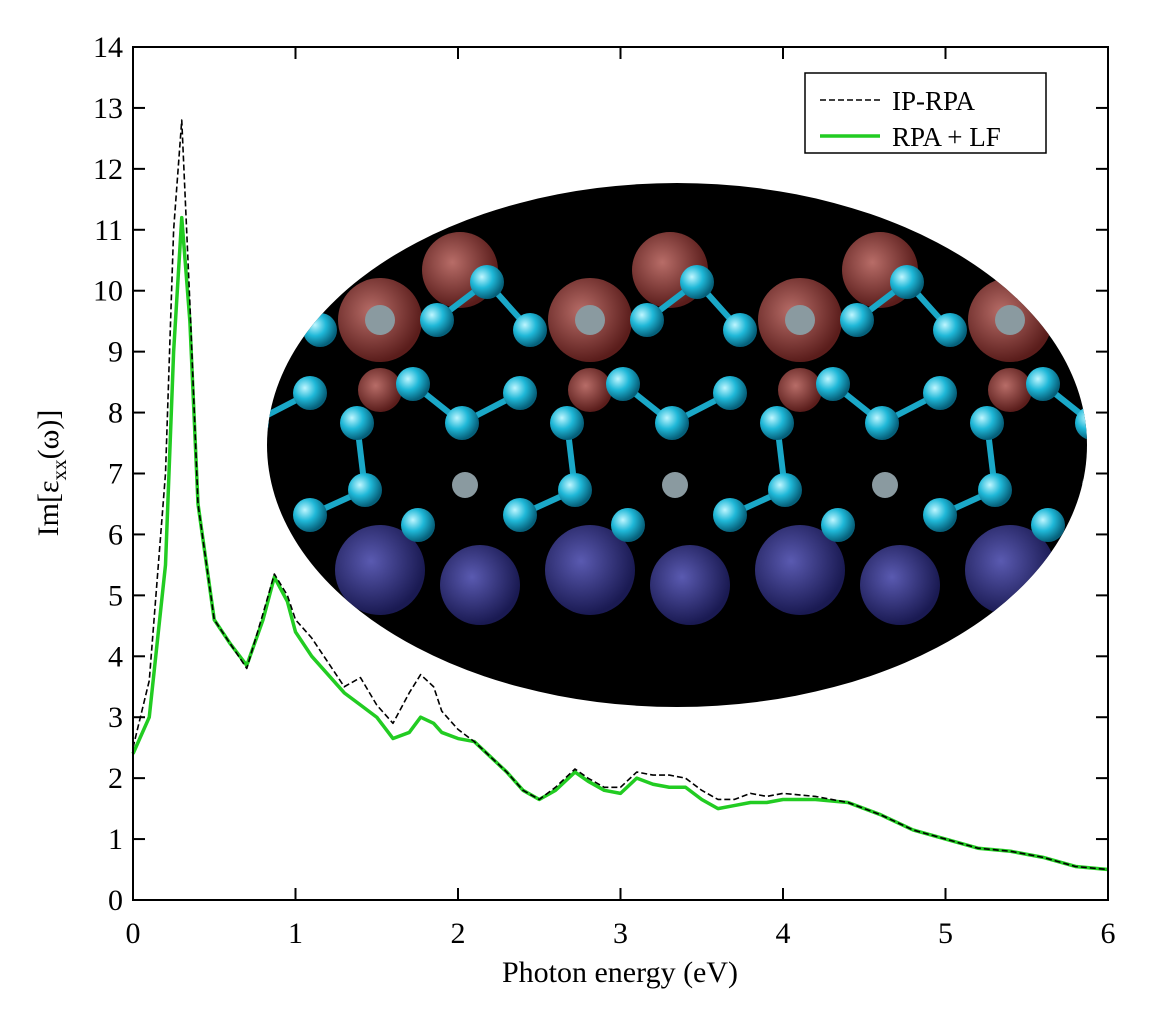 This screenshot has height=1022, width=1170. Describe the element at coordinates (115, 839) in the screenshot. I see `y-tick-label: 1` at that location.